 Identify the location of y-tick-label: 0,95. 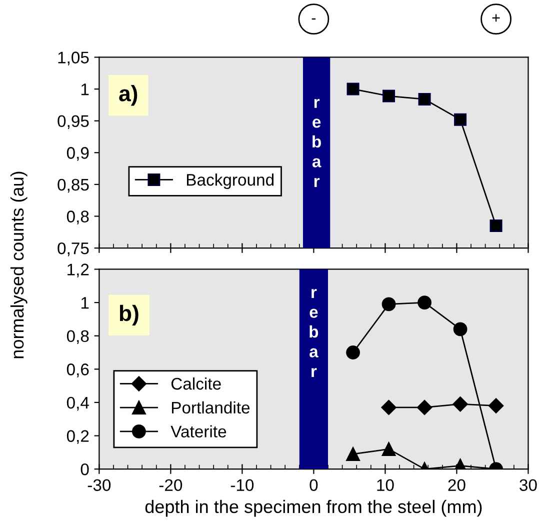
(73, 122).